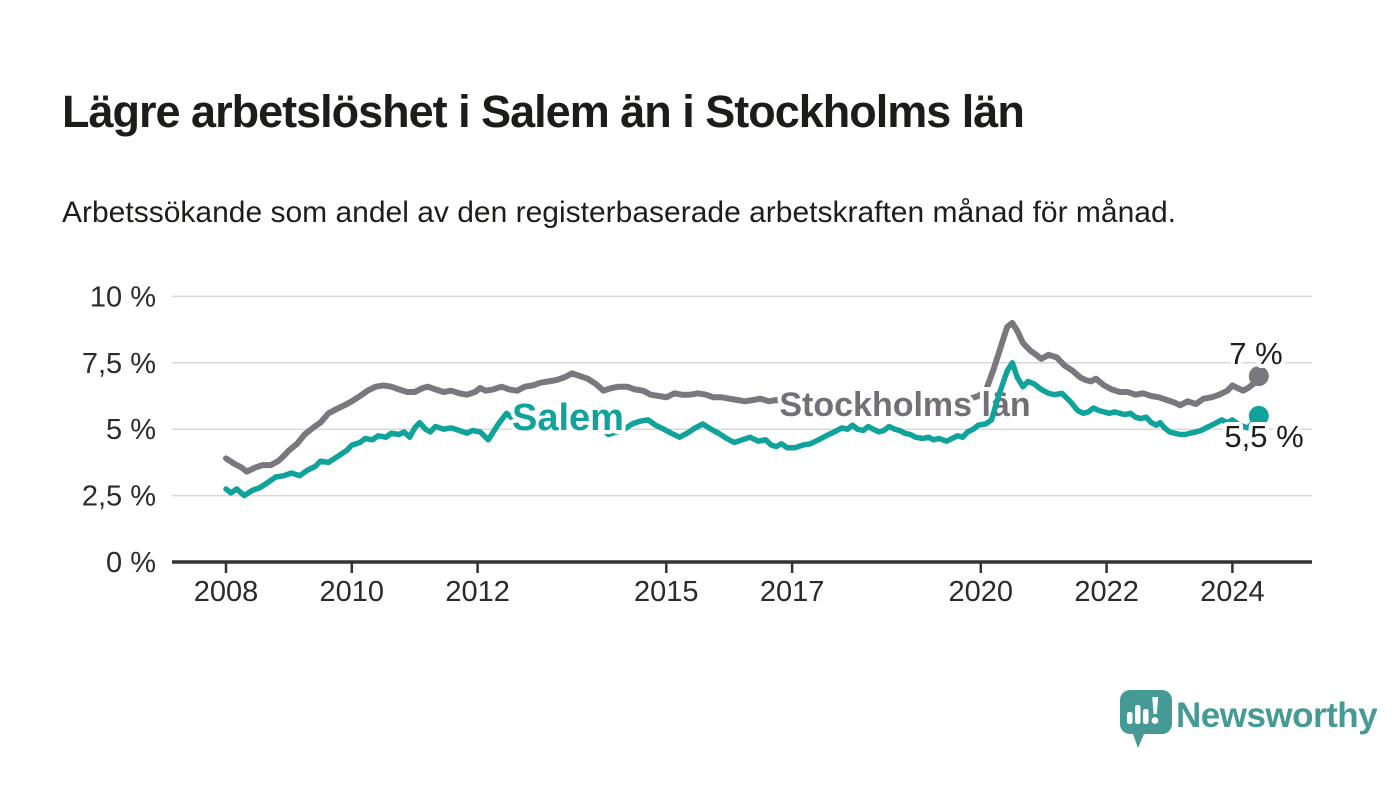 The image size is (1400, 794). I want to click on y-axis-tick-label: 2,5 %, so click(119, 497).